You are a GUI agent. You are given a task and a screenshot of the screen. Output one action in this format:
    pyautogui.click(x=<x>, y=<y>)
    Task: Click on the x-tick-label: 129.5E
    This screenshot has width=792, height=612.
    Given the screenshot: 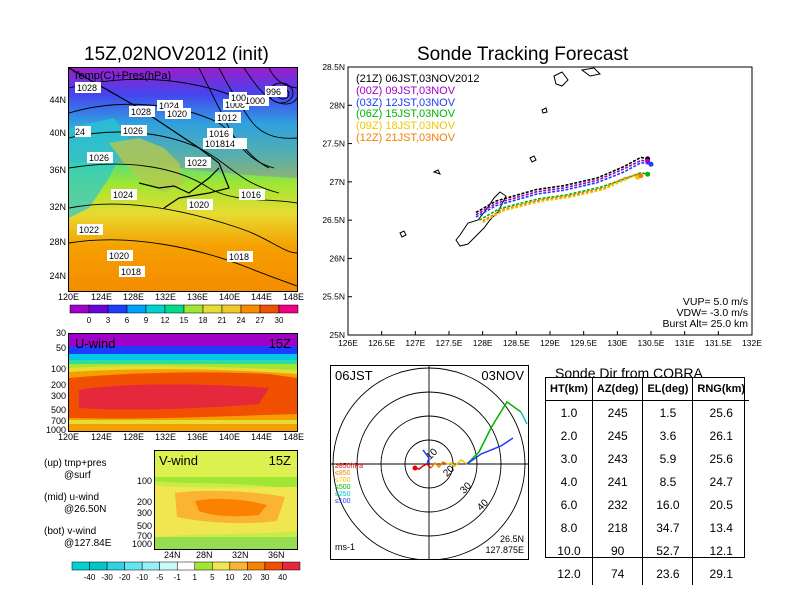 What is the action you would take?
    pyautogui.click(x=583, y=343)
    